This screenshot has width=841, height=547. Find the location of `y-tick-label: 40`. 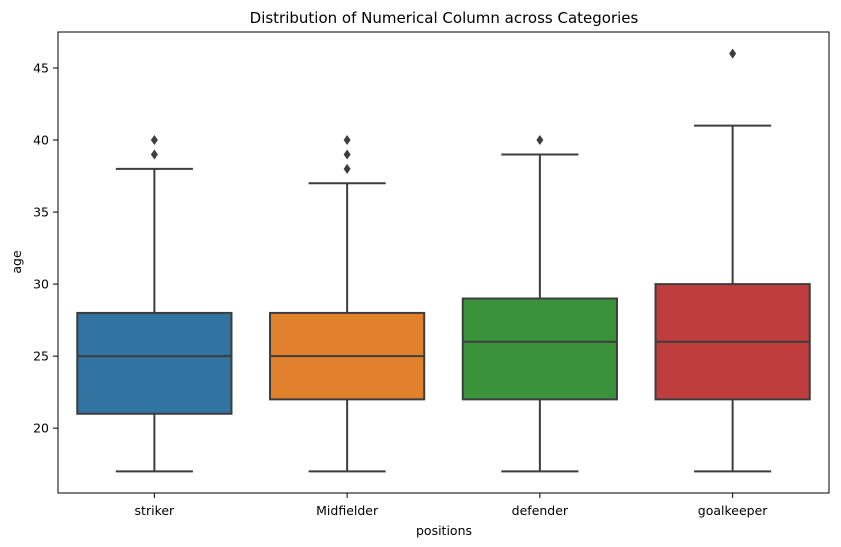

y-tick-label: 40 is located at coordinates (41, 140).